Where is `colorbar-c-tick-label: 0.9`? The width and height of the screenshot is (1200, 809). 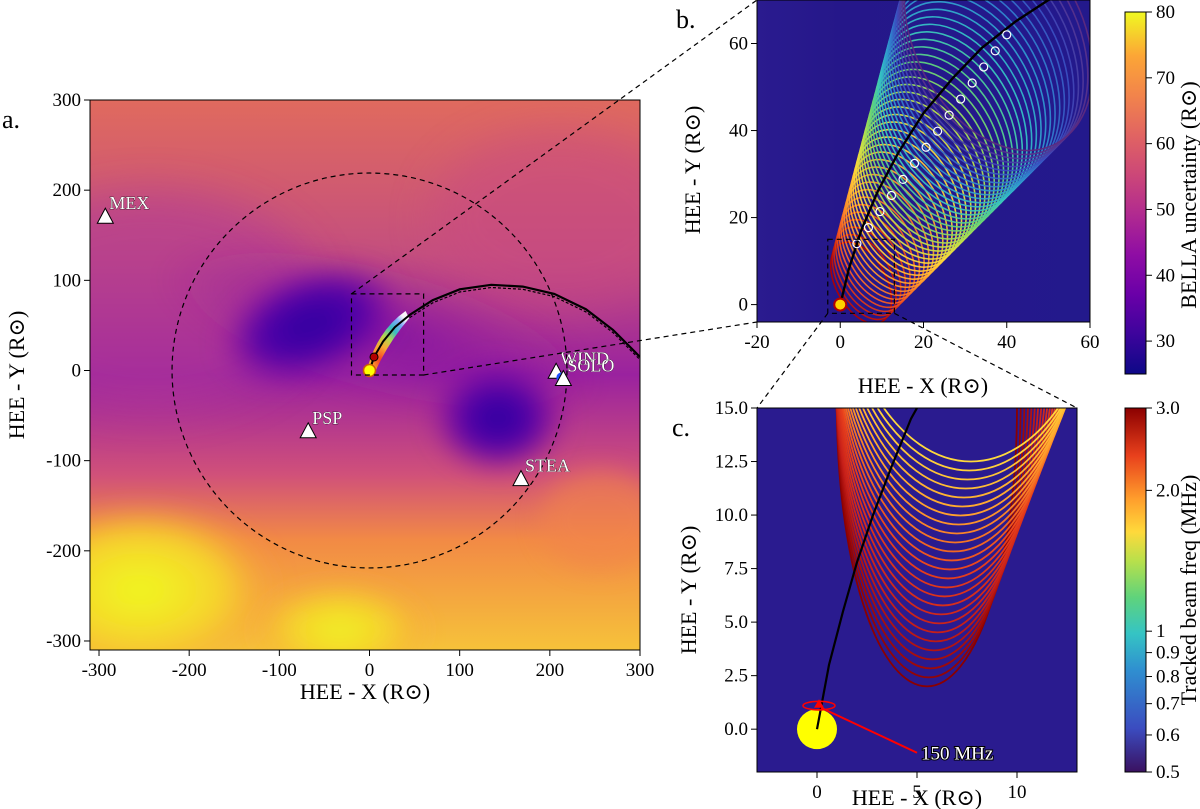 colorbar-c-tick-label: 0.9 is located at coordinates (1168, 653).